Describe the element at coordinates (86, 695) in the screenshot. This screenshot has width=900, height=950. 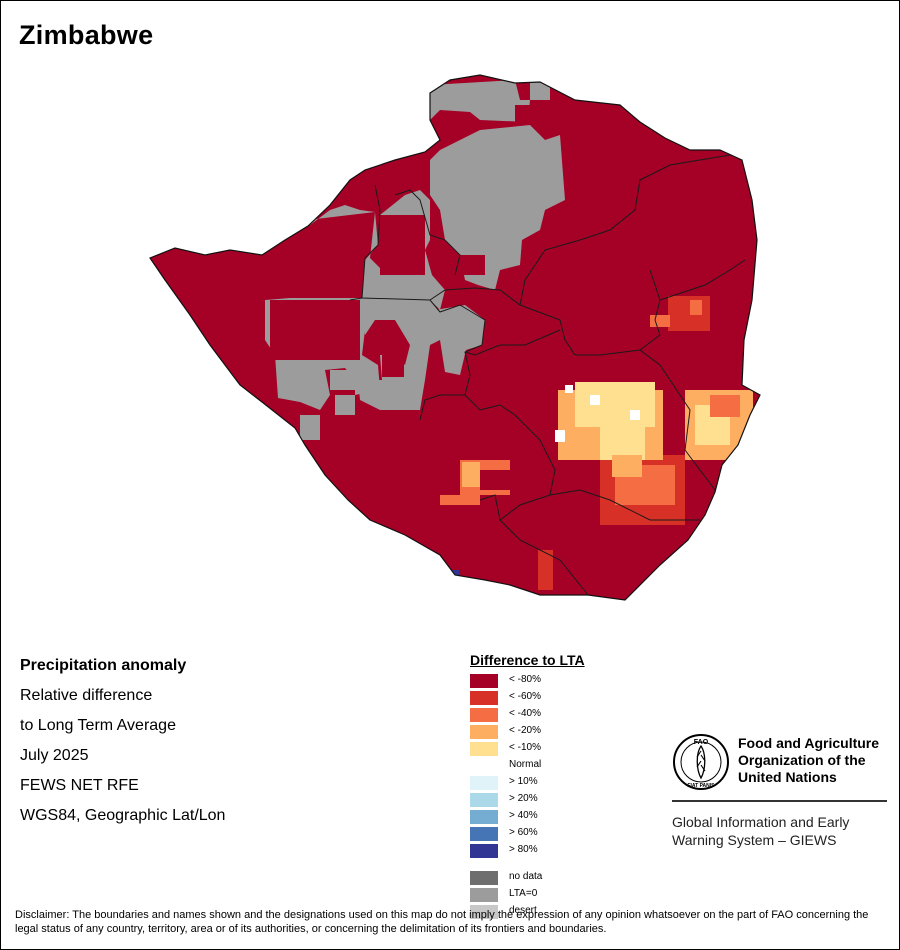
I see `info-measure: Relative difference` at that location.